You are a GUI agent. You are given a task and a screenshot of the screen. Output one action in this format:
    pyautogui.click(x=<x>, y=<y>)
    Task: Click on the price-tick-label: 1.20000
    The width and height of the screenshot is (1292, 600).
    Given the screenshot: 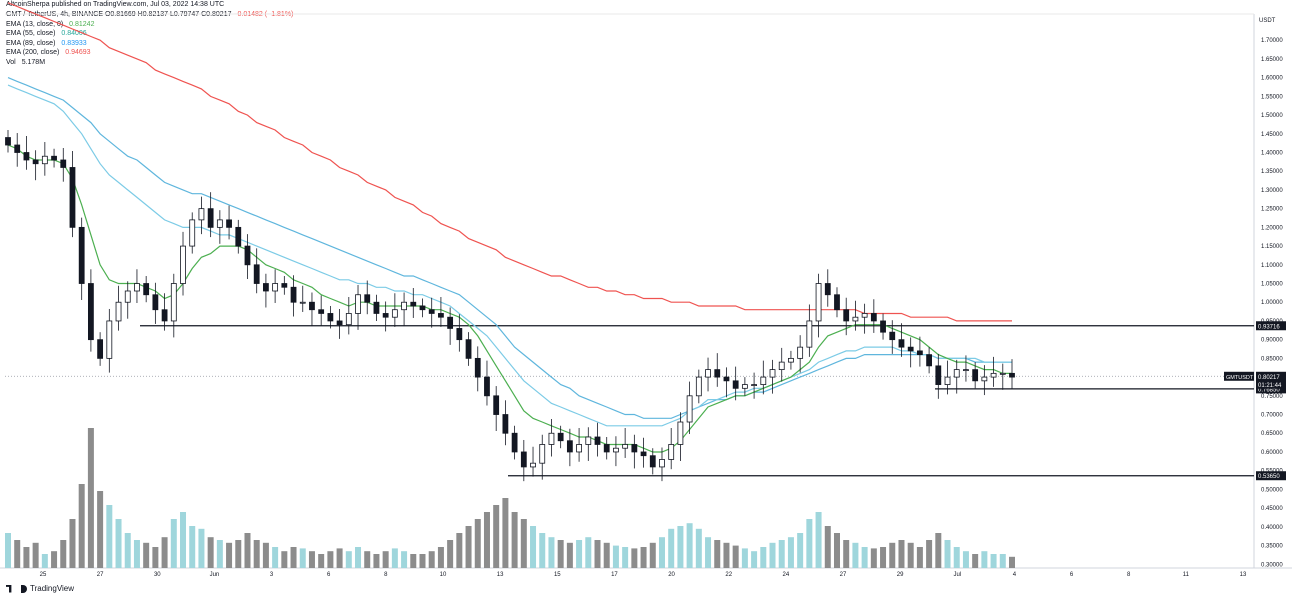 What is the action you would take?
    pyautogui.click(x=1272, y=228)
    